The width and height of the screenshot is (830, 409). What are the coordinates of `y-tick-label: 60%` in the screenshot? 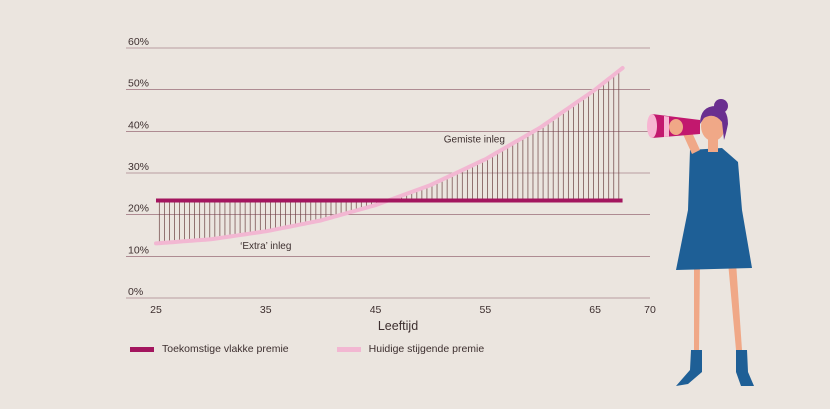 It's located at (138, 42).